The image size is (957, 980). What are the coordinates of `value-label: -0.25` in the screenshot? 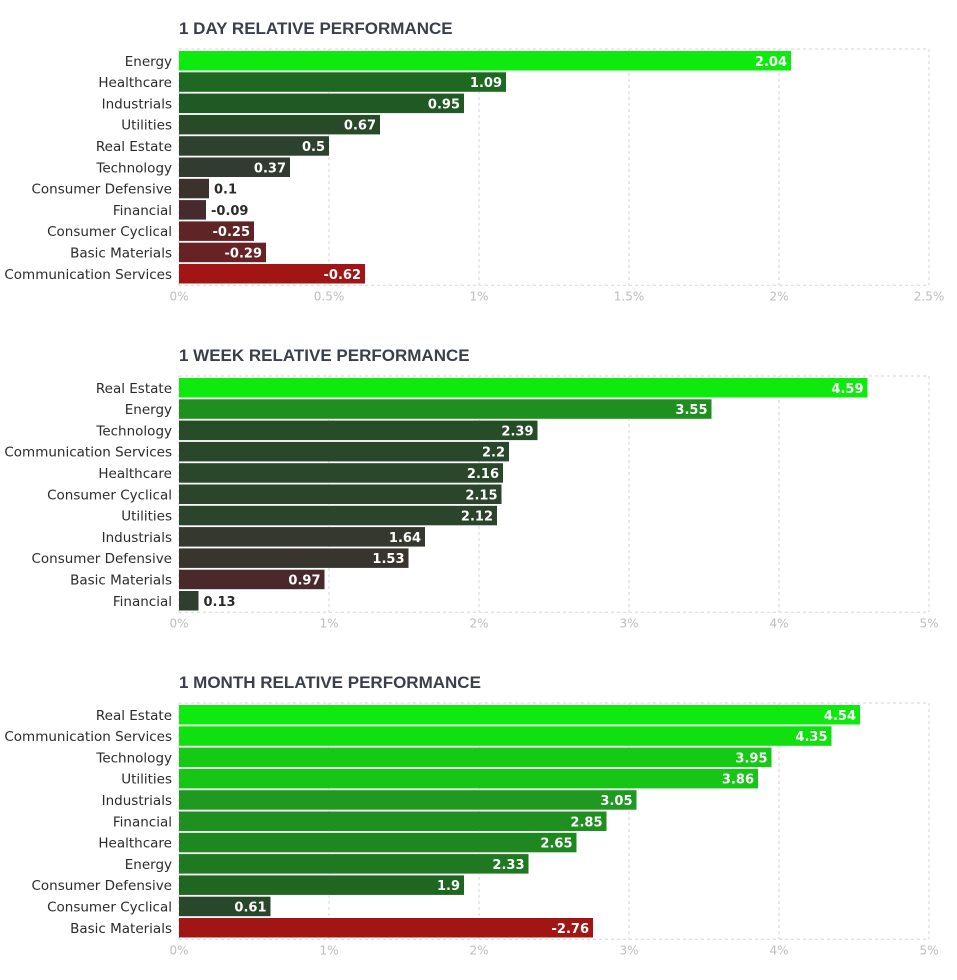 It's located at (231, 232).